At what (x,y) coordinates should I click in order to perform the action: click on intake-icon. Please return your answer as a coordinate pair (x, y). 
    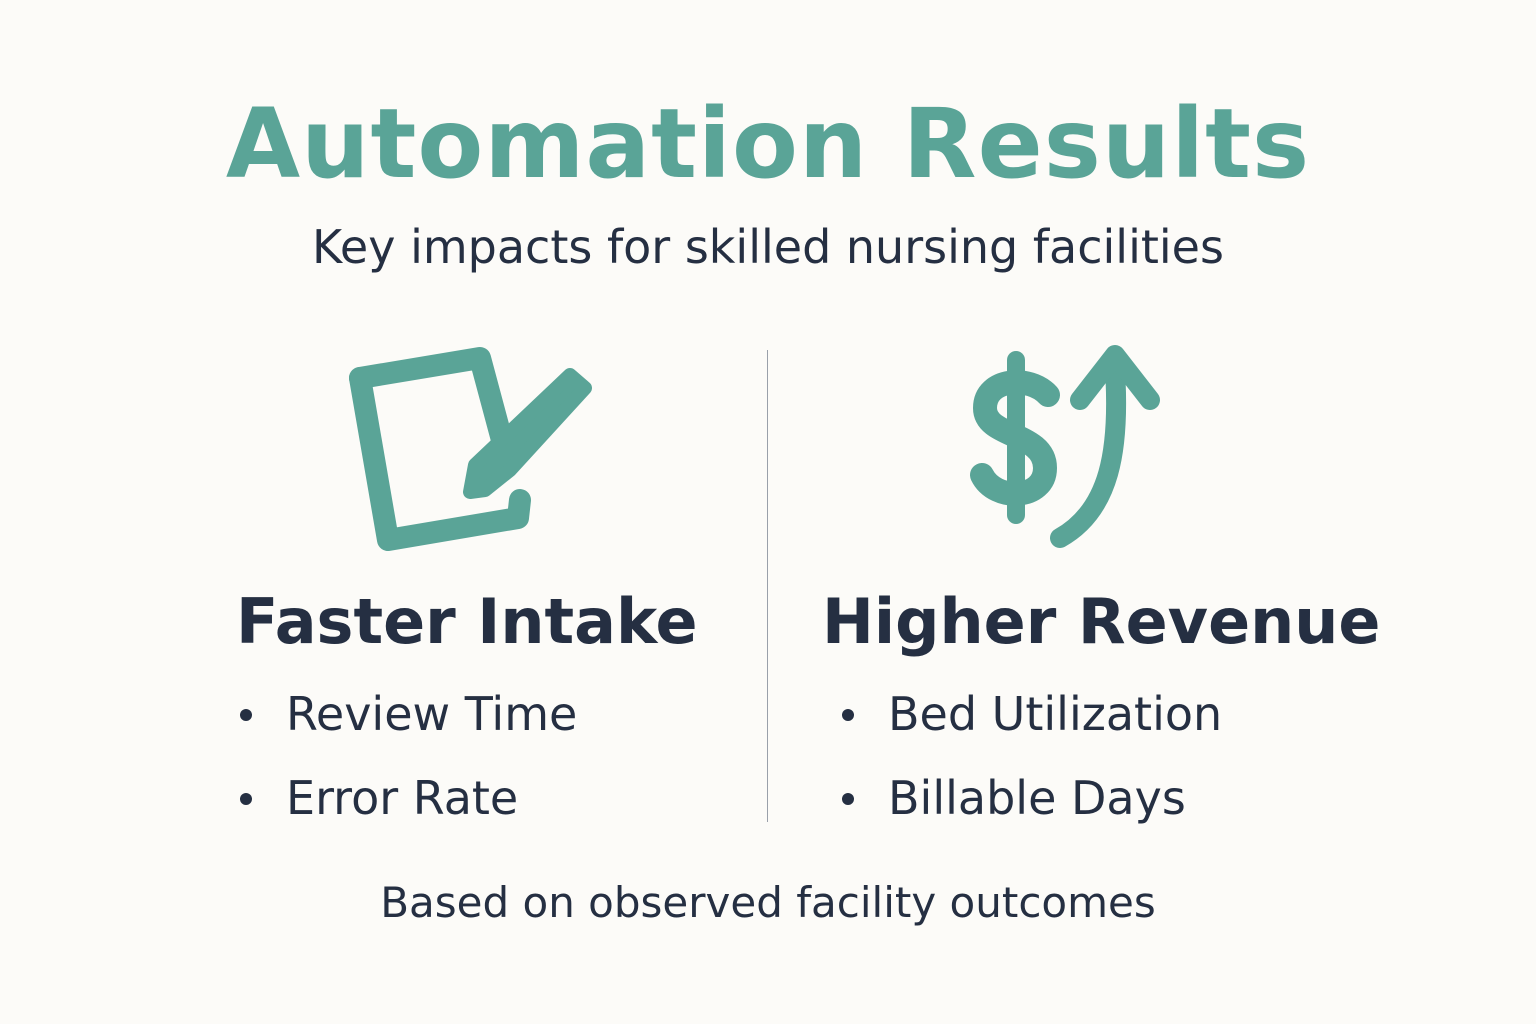
    Looking at the image, I should click on (470, 449).